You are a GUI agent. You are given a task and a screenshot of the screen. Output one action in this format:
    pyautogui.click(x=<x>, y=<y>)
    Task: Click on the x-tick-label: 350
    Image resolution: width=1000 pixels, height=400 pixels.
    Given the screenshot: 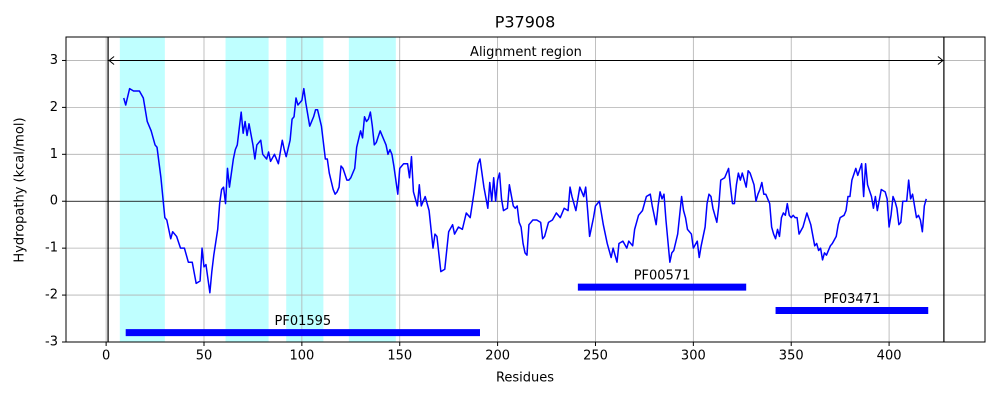 What is the action you would take?
    pyautogui.click(x=791, y=356)
    